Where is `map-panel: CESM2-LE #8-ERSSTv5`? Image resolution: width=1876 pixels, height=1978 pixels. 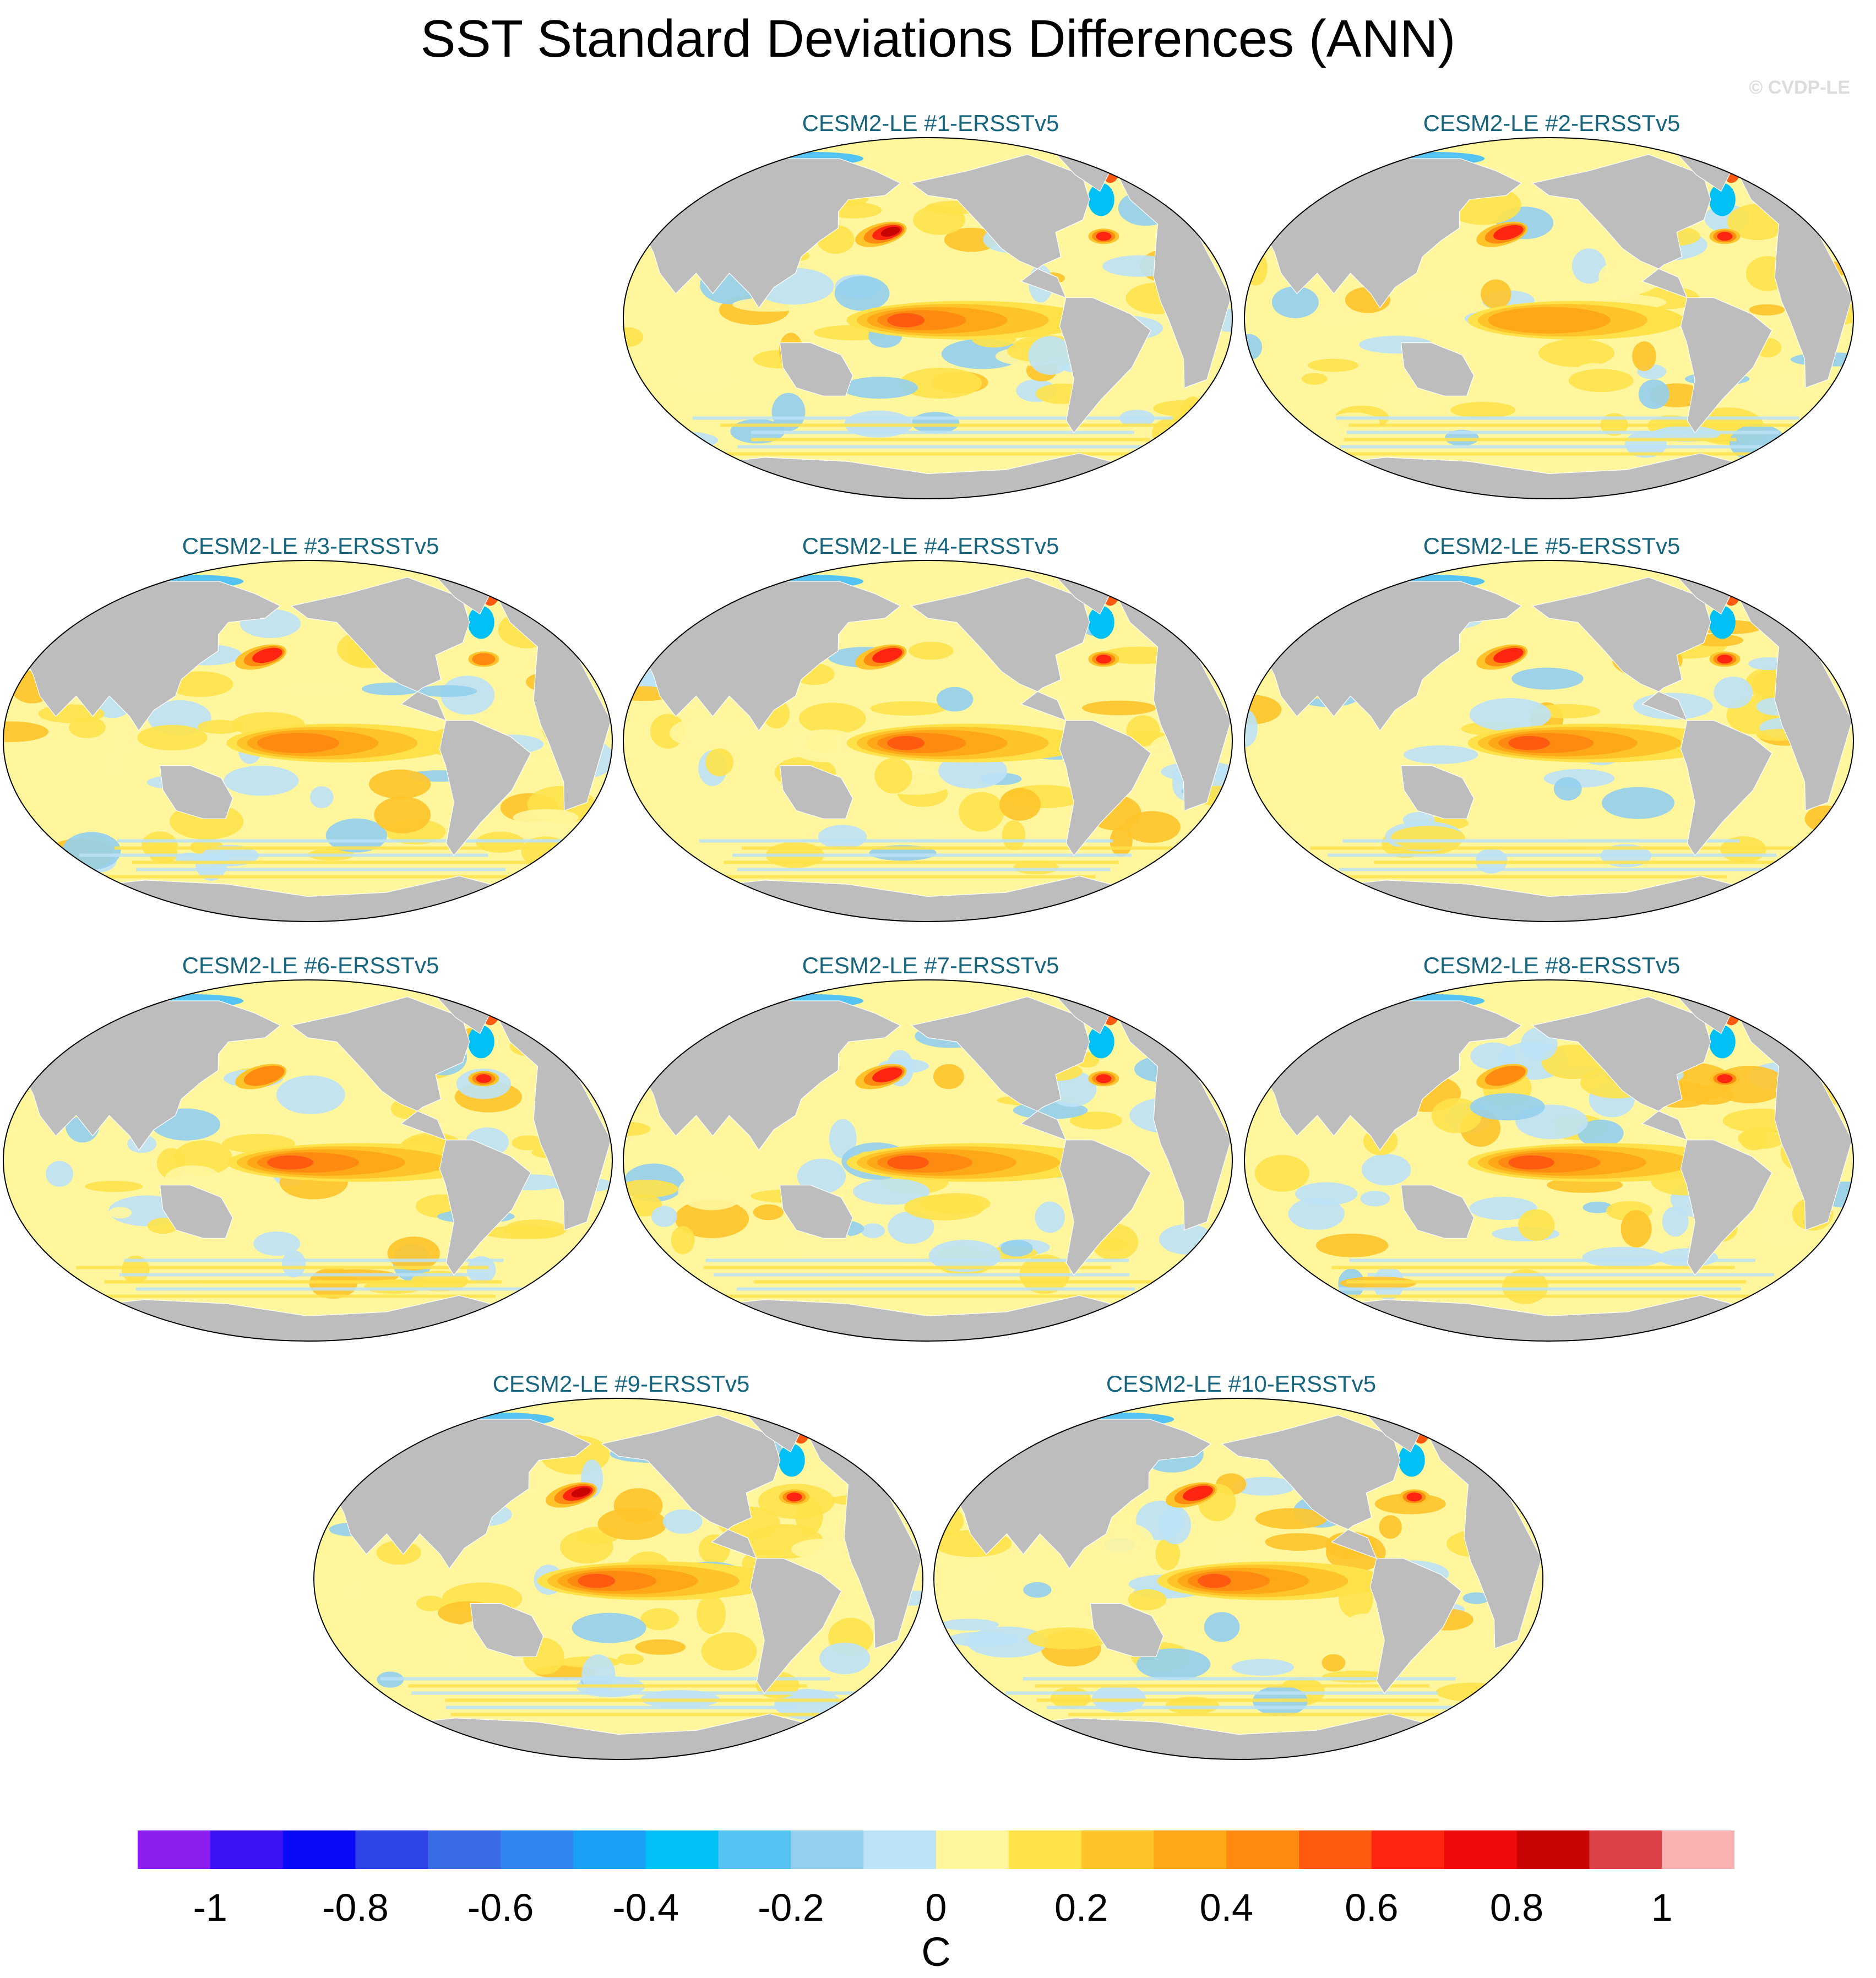 map-panel: CESM2-LE #8-ERSSTv5 is located at coordinates (1552, 1172).